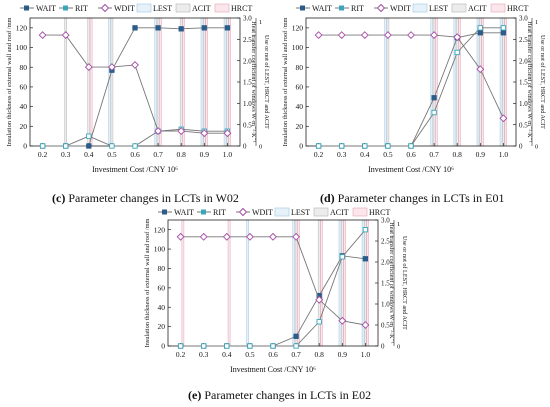 Image resolution: width=550 pixels, height=407 pixels. I want to click on caption-e: (e) Parameter changes in LCTs in E02, so click(279, 395).